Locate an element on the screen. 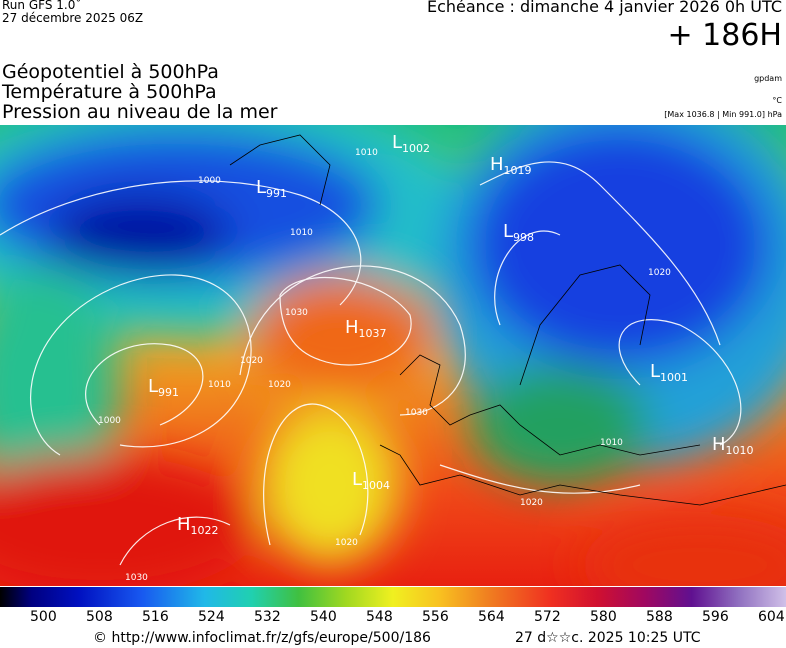 The image size is (786, 648). colorbar-label: 596 is located at coordinates (715, 617).